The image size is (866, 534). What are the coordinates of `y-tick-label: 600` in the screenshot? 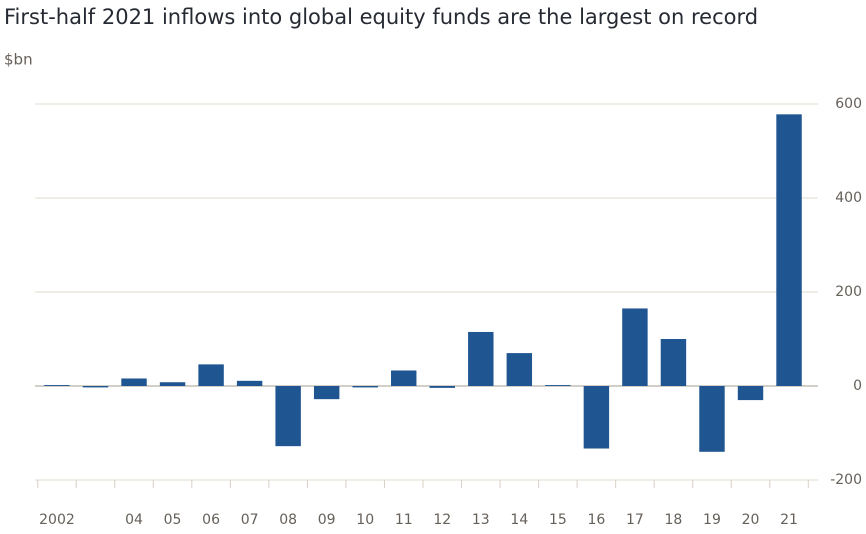 It's located at (848, 104).